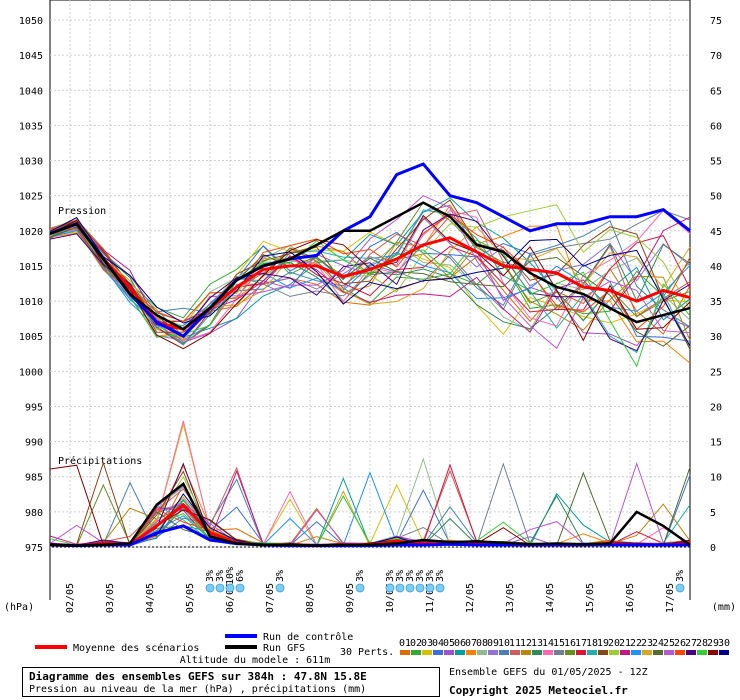 This screenshot has height=700, width=740. Describe the element at coordinates (34, 478) in the screenshot. I see `left-tick-label: 985` at that location.